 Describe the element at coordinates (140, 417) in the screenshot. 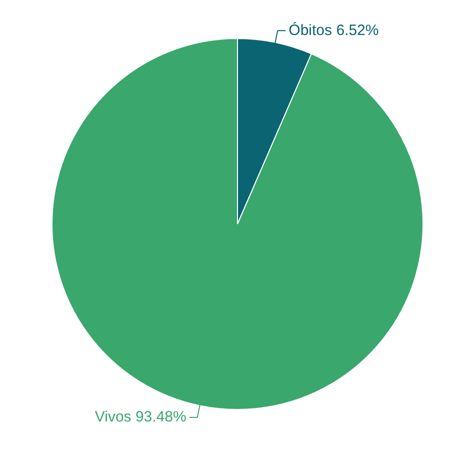

I see `slice-label: Vivos 93.48%` at that location.